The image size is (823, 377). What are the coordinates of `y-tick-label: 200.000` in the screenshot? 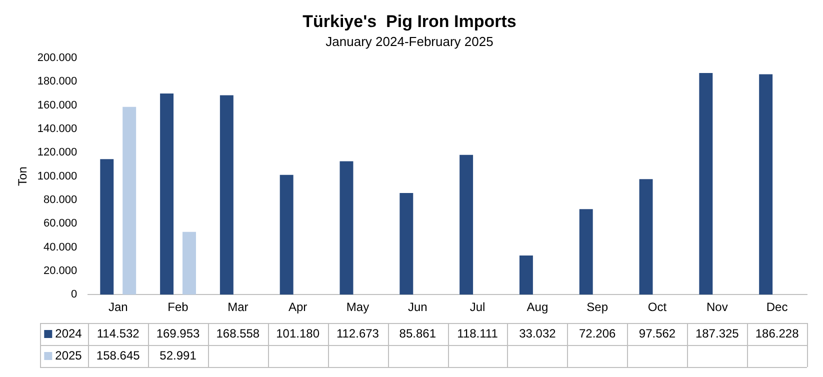 It's located at (57, 58).